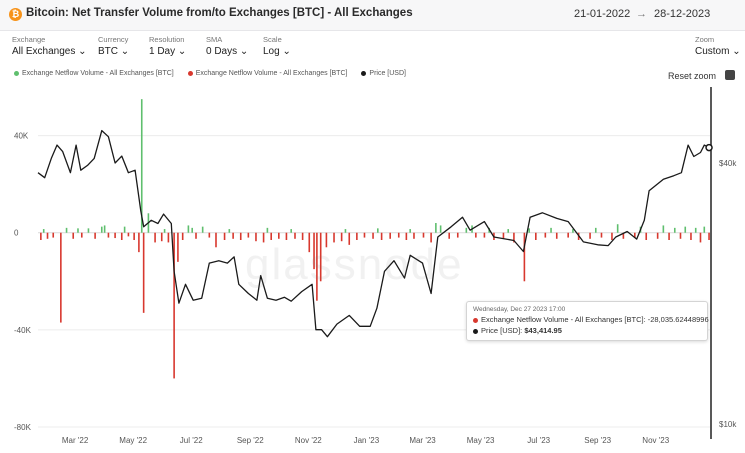 The height and width of the screenshot is (453, 745). I want to click on legend-label-price: Price [USD], so click(387, 73).